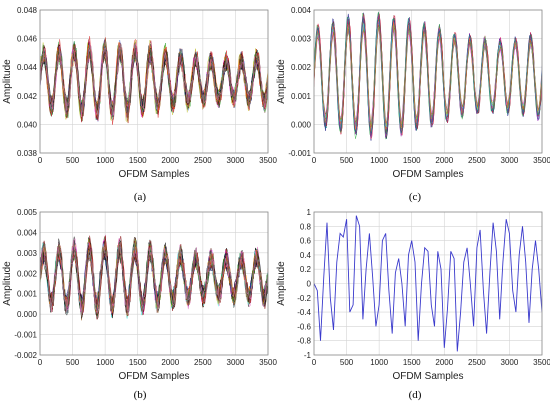 The image size is (550, 406). What do you see at coordinates (308, 355) in the screenshot?
I see `y-tick-label: -1` at bounding box center [308, 355].